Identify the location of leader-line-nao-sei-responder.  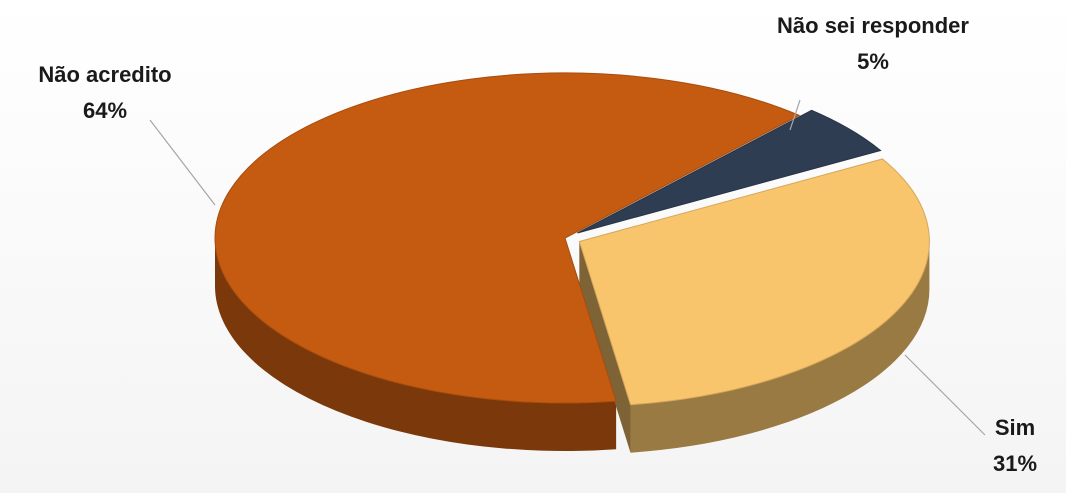
(795, 115).